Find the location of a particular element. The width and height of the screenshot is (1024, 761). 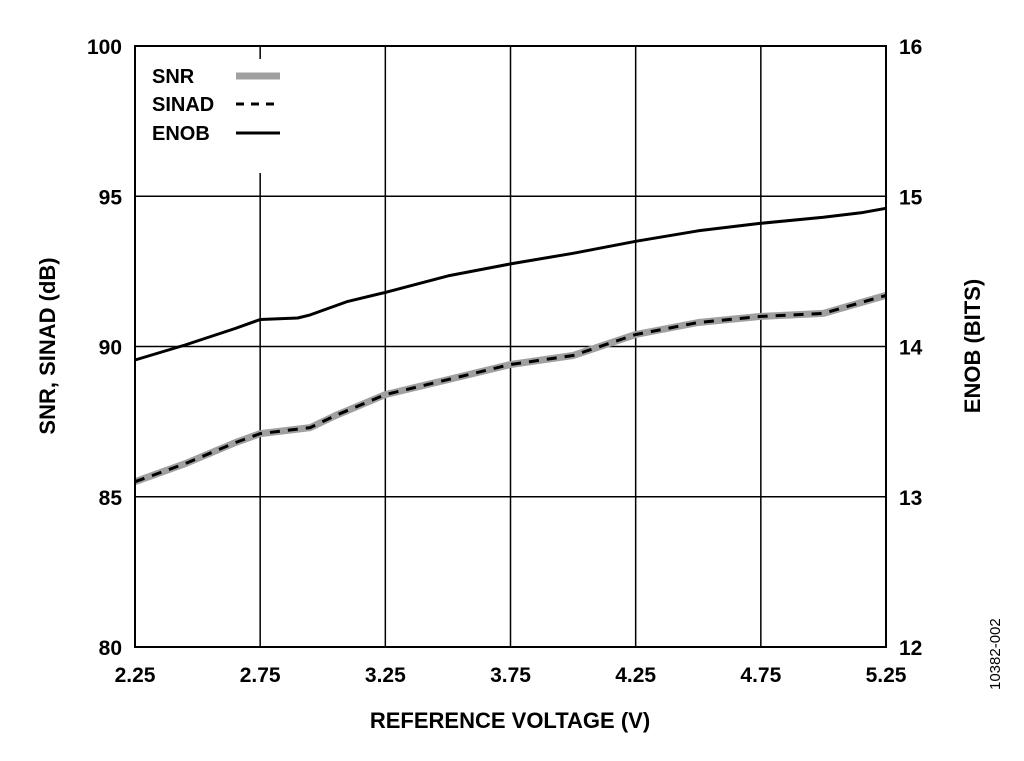

y2-tick-label-0: 12 is located at coordinates (910, 648).